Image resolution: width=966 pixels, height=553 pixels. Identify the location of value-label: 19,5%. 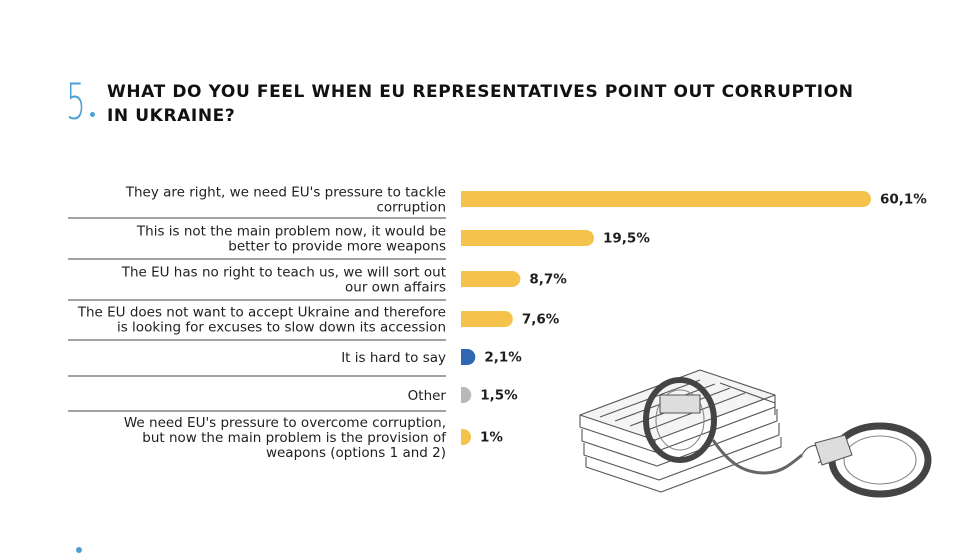
(626, 239).